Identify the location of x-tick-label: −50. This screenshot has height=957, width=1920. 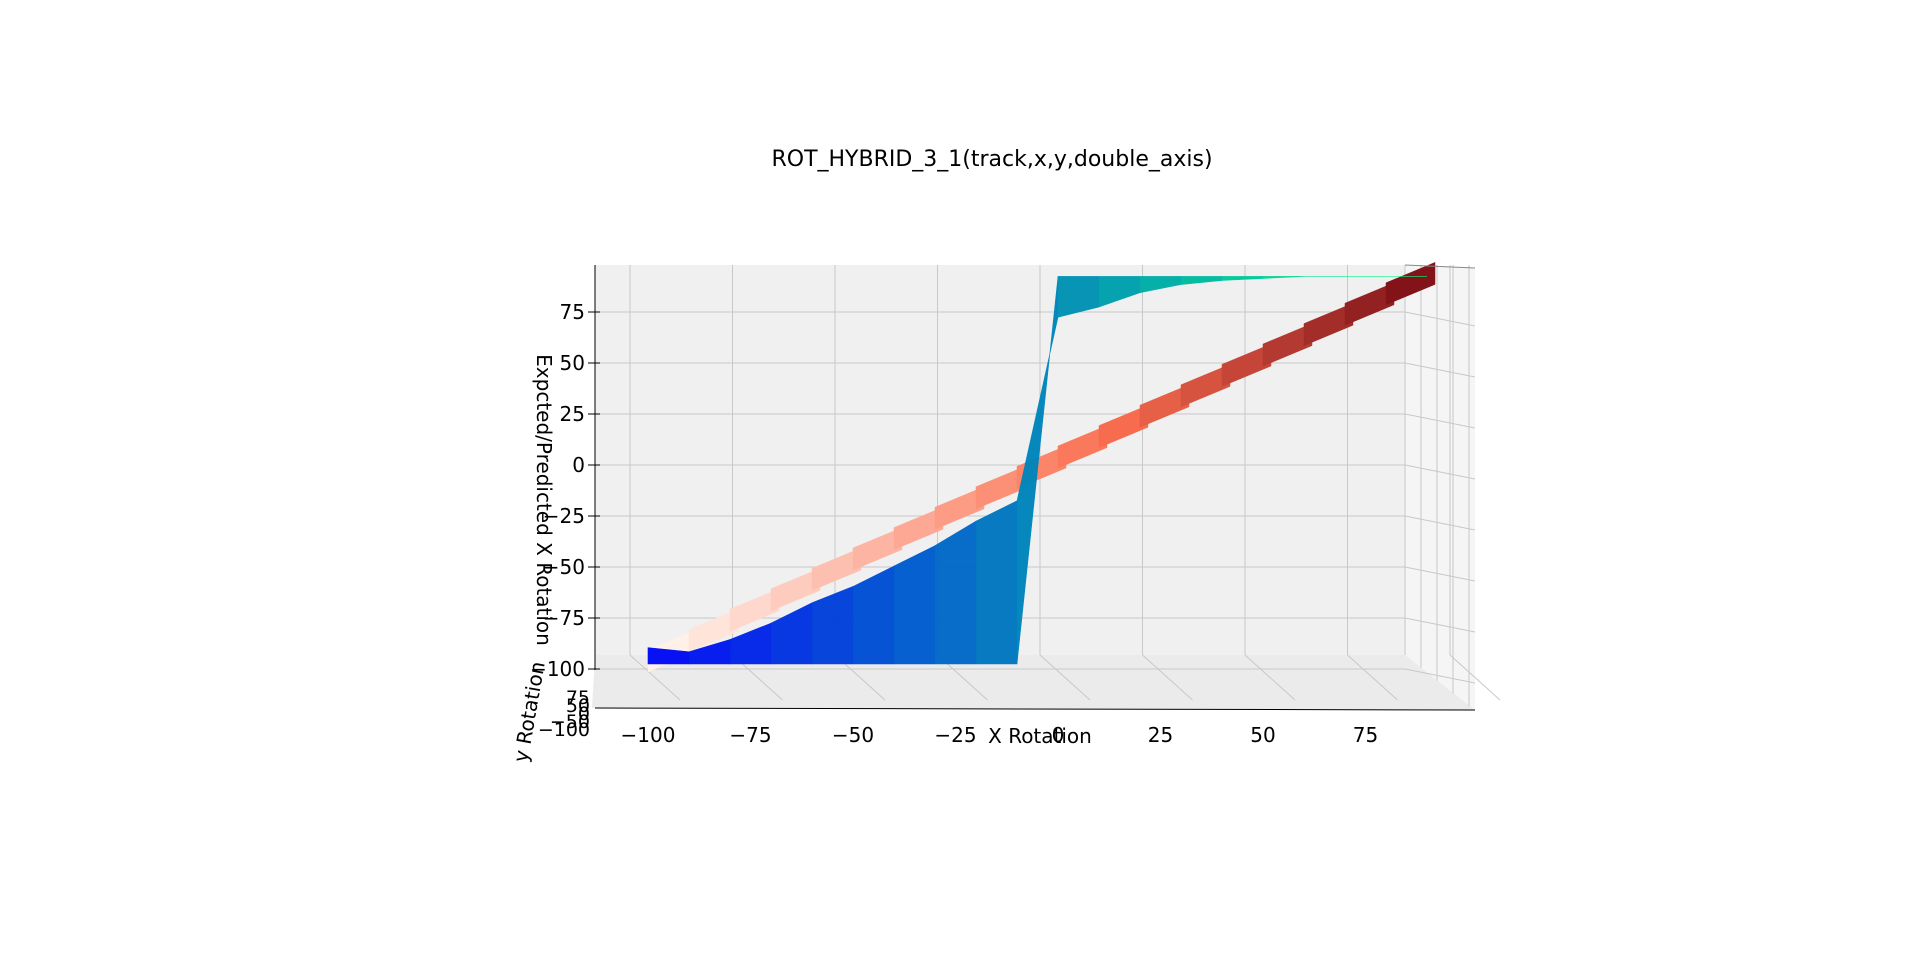
(853, 735).